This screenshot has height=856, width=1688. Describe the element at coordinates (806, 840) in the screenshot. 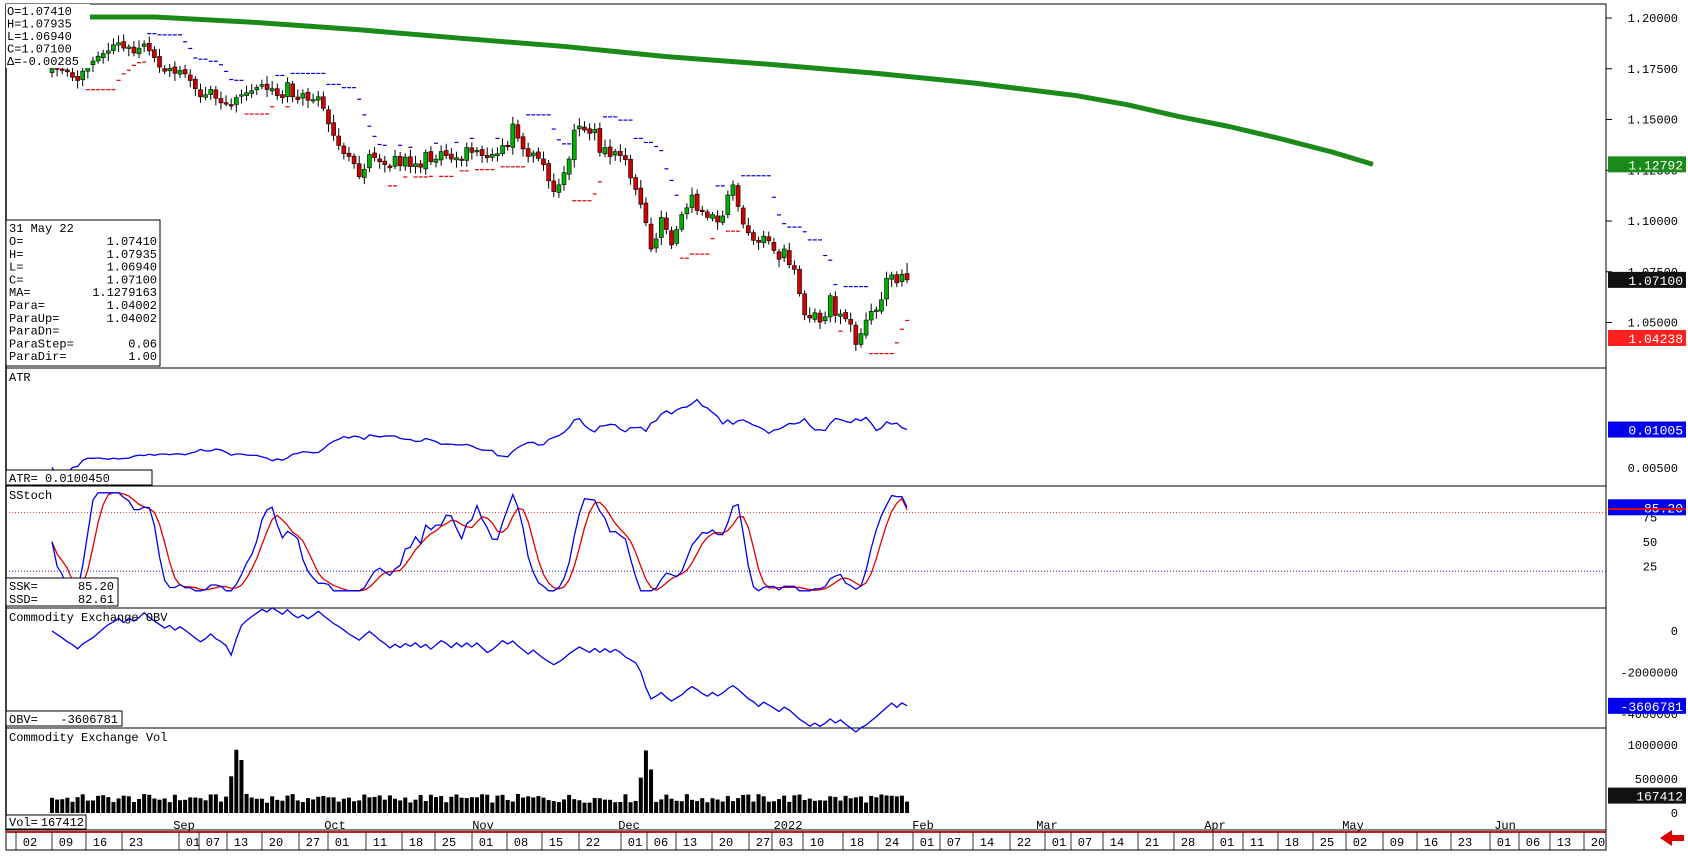

I see `x-axis-strip` at that location.